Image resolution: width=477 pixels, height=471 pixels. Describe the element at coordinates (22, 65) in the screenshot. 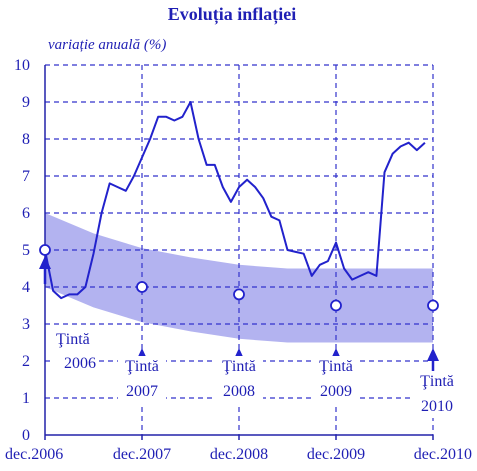

I see `y-tick-label: 10` at that location.